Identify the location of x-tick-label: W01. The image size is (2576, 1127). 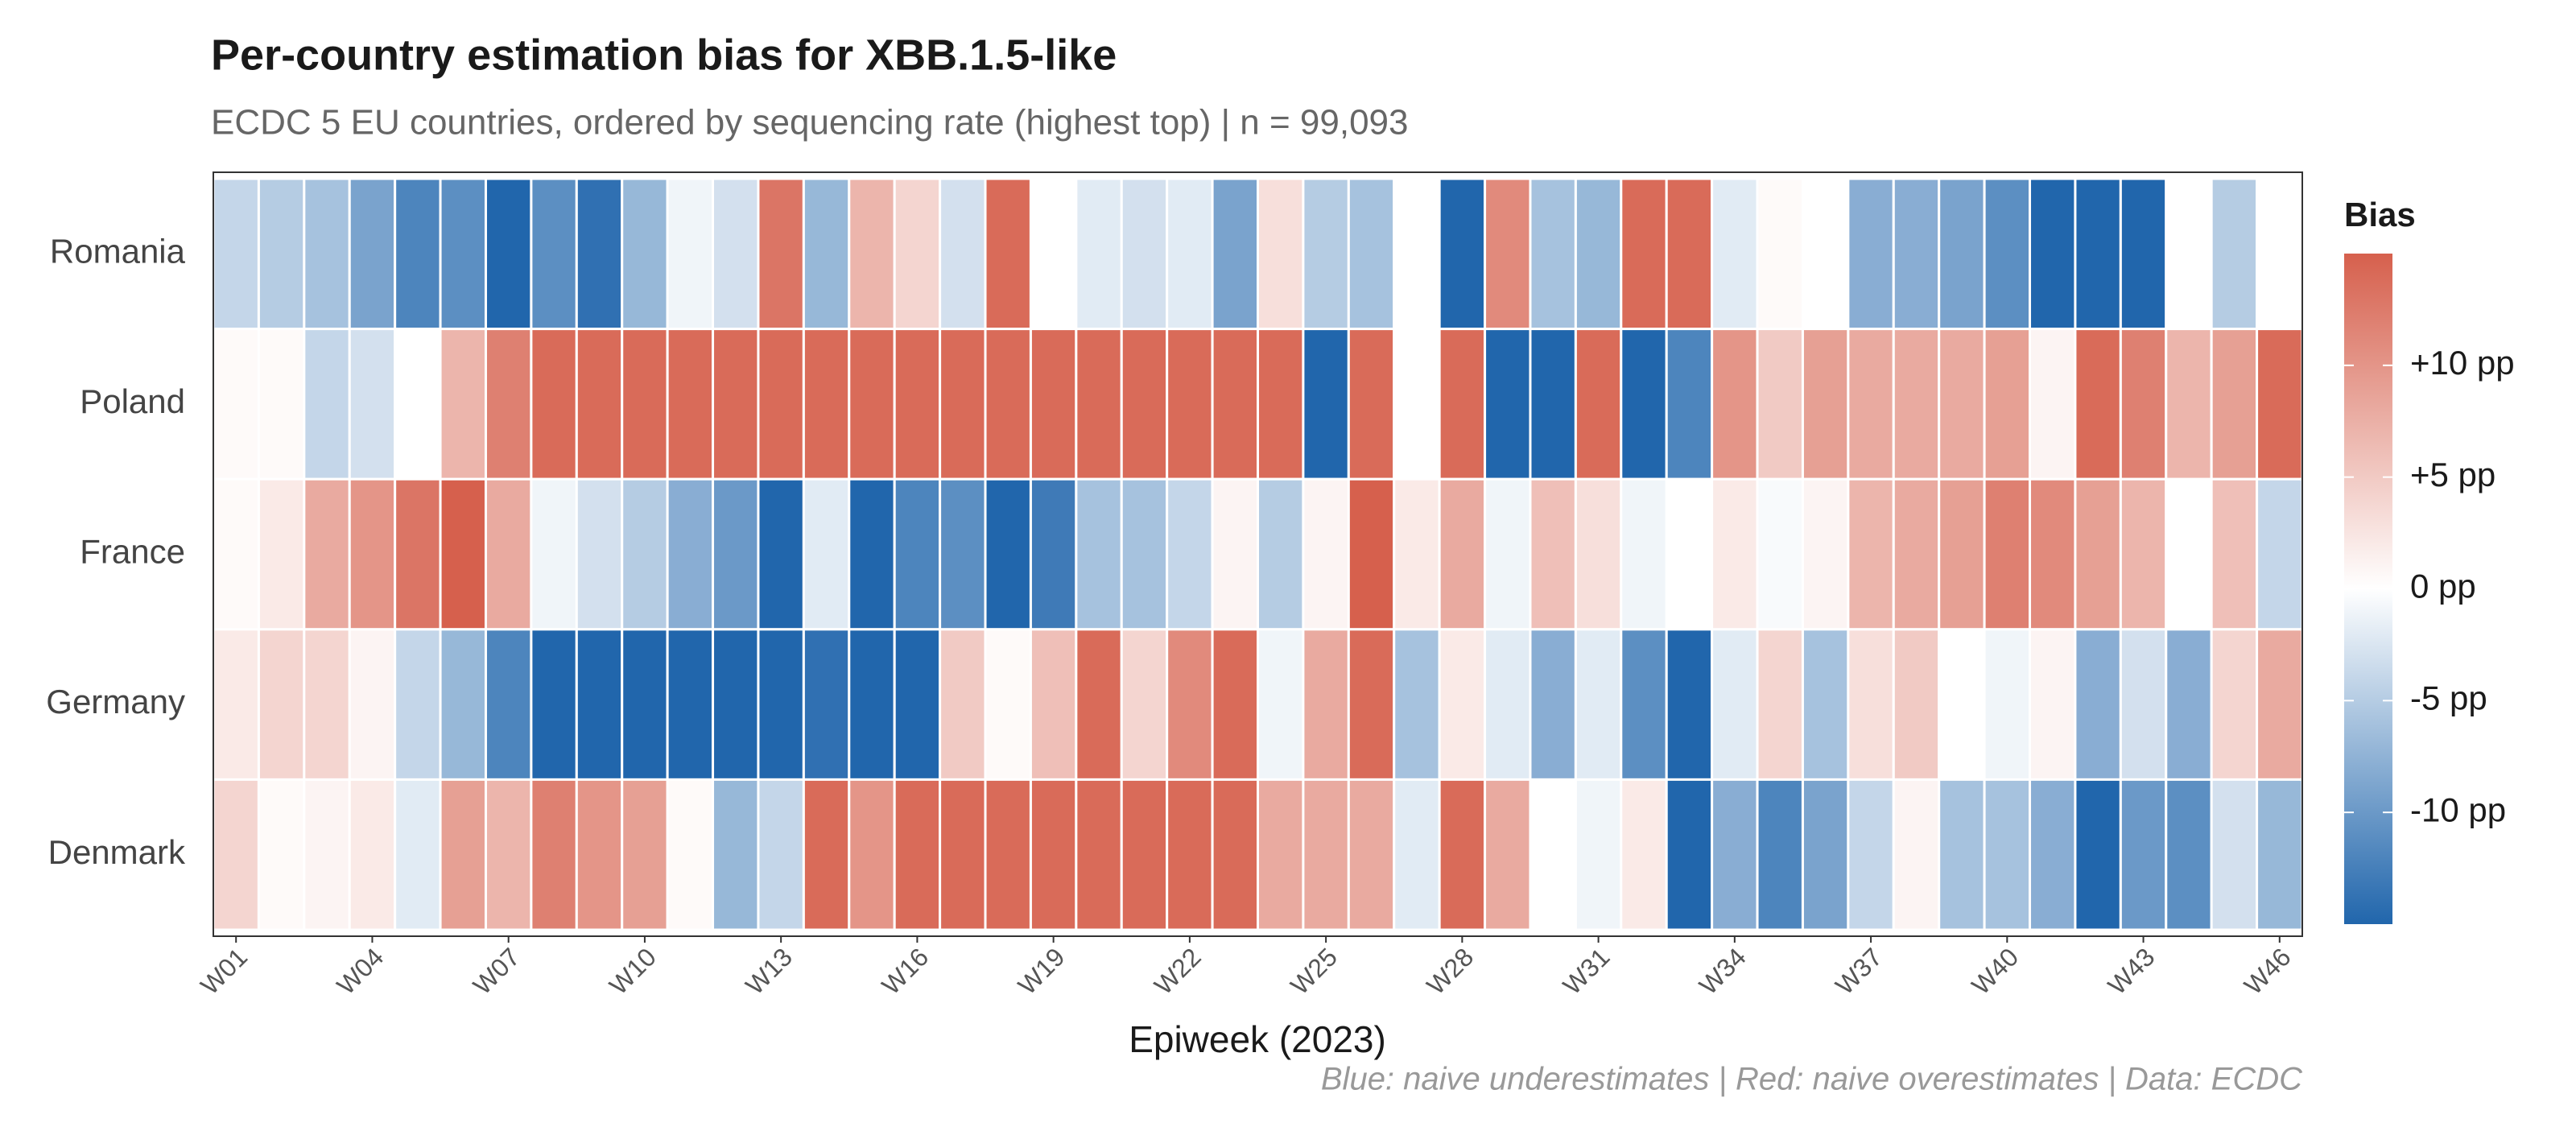
(224, 971).